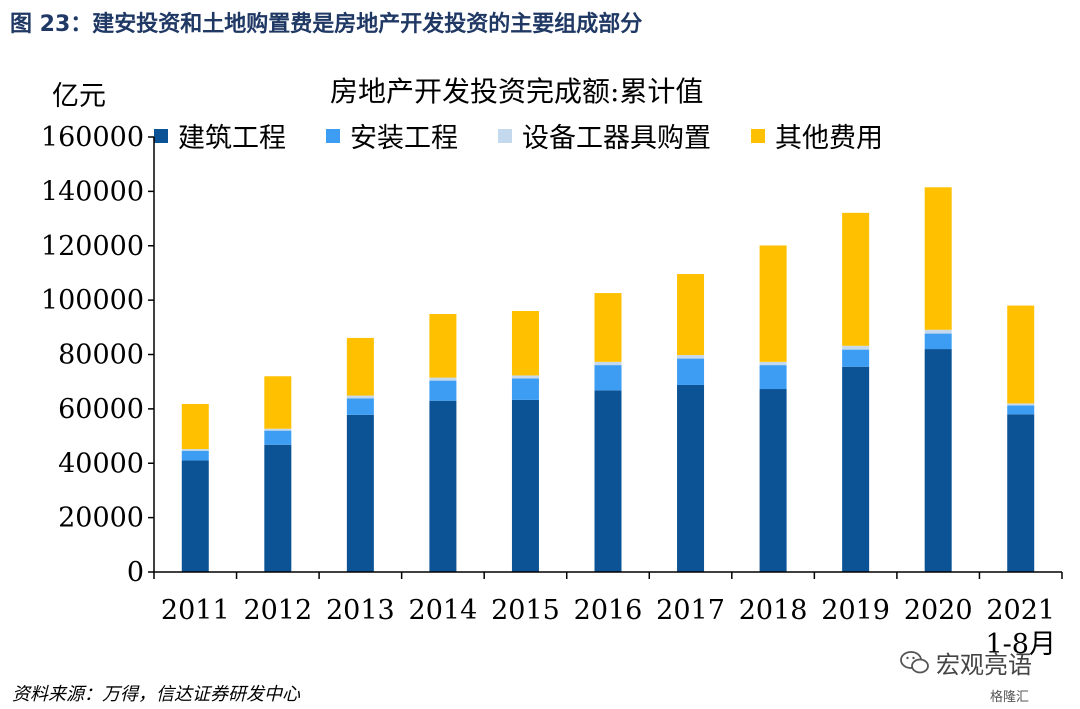  I want to click on x-tick-label: 2017, so click(690, 610).